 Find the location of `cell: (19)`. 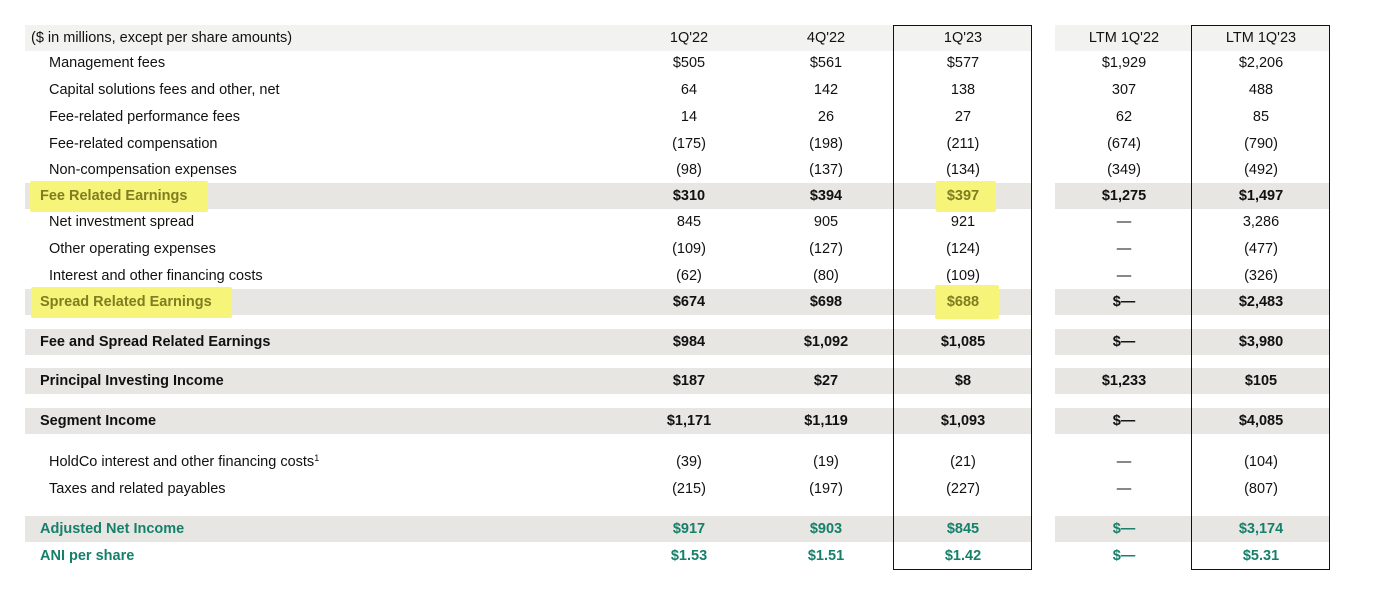

cell: (19) is located at coordinates (826, 462).